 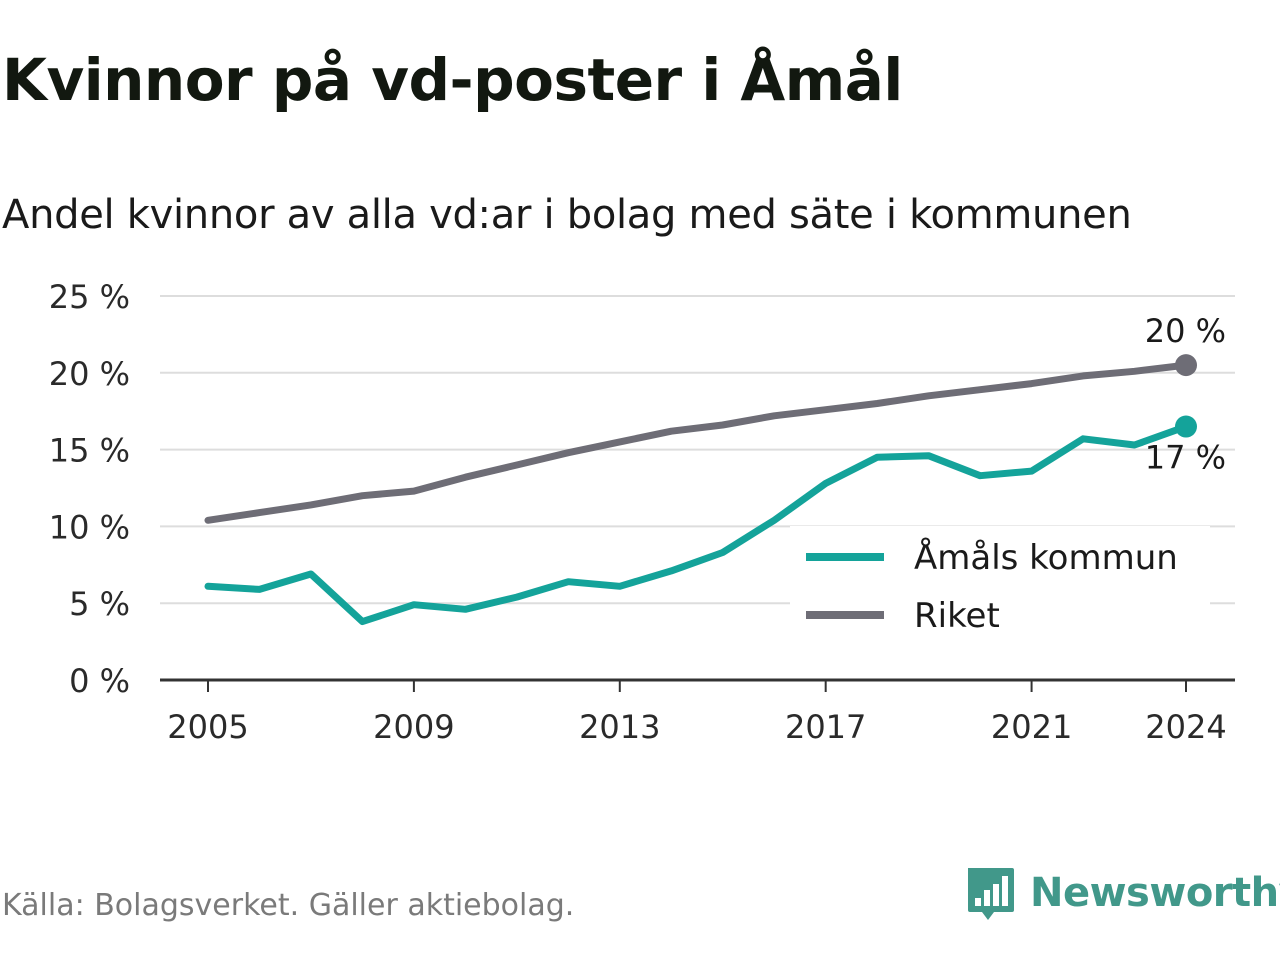 I want to click on legend: Åmåls kommun Riket, so click(x=1000, y=586).